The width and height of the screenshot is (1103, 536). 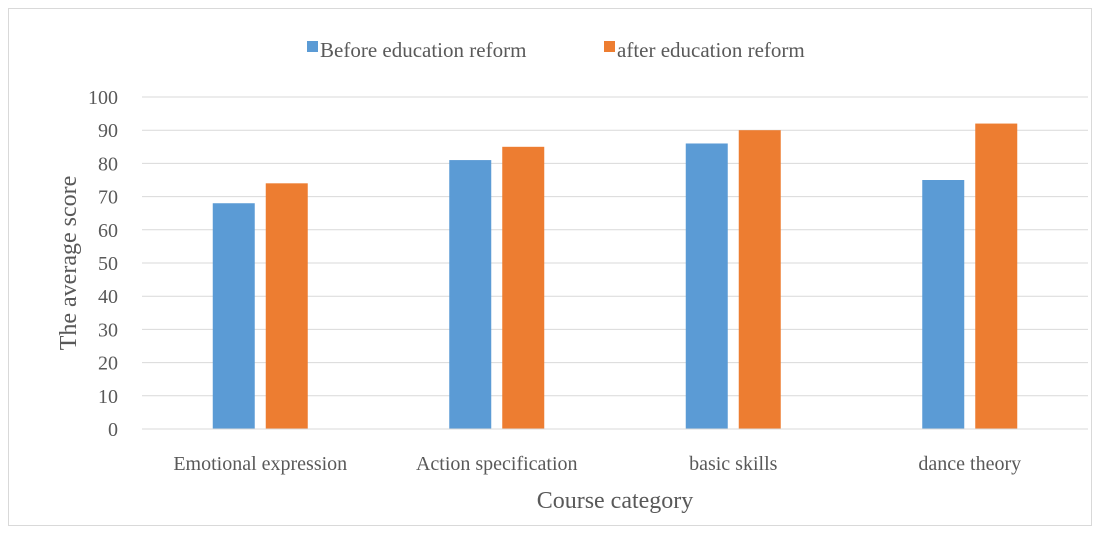 I want to click on y-tick-label: 70, so click(x=108, y=198).